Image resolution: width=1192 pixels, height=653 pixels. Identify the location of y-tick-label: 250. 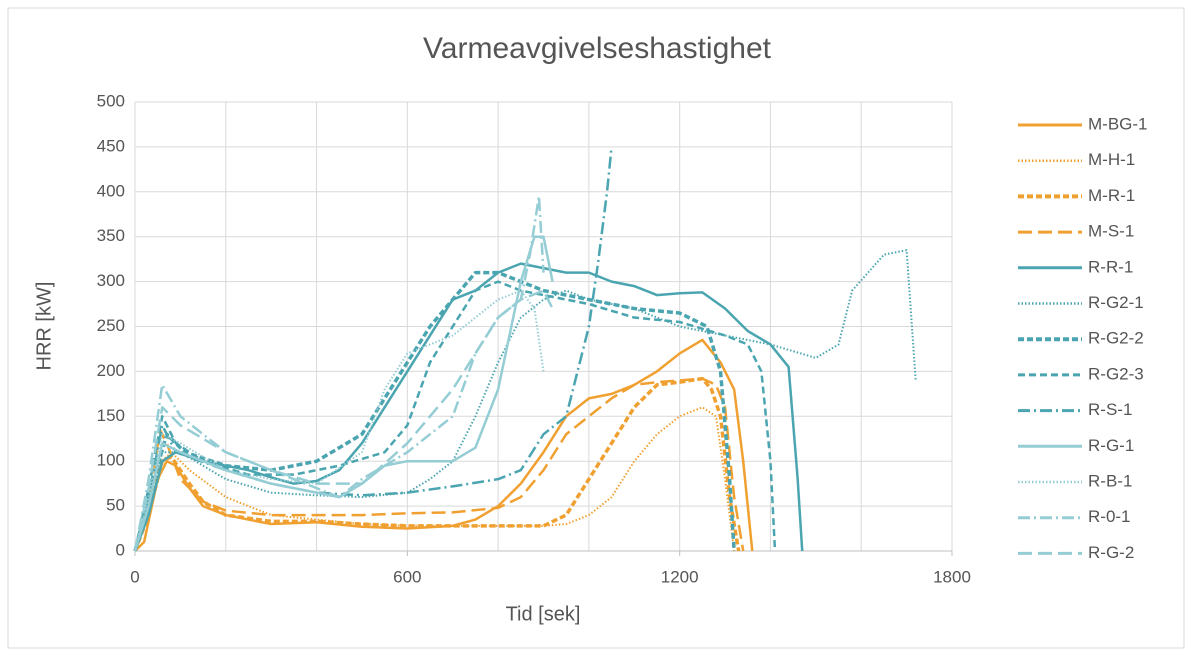
(111, 325).